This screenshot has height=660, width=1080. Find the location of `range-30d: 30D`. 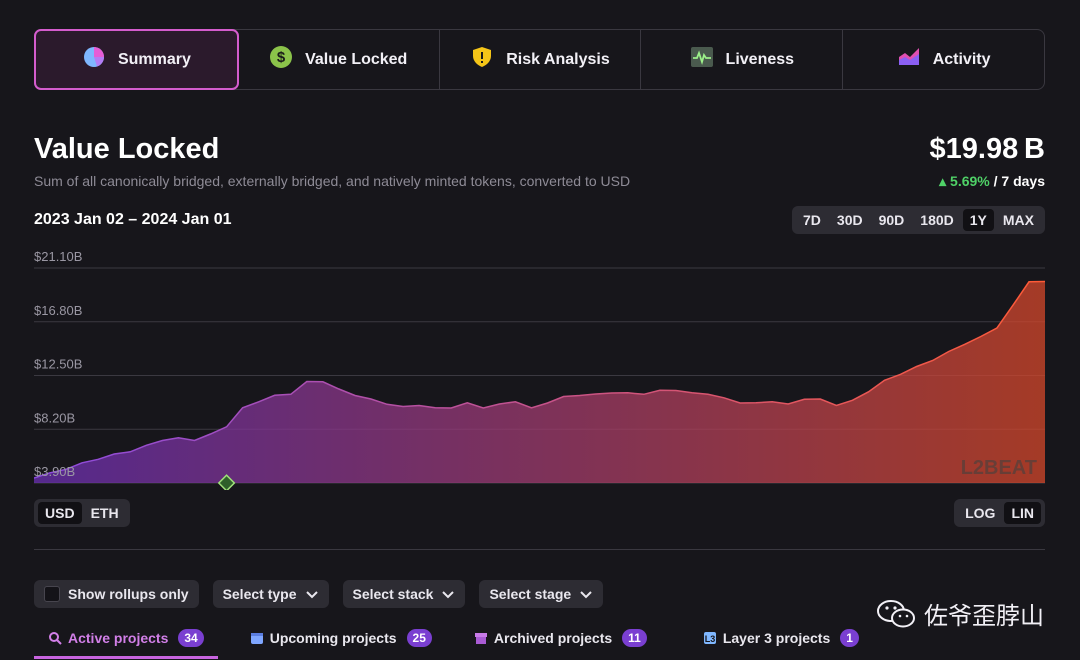

range-30d: 30D is located at coordinates (849, 220).